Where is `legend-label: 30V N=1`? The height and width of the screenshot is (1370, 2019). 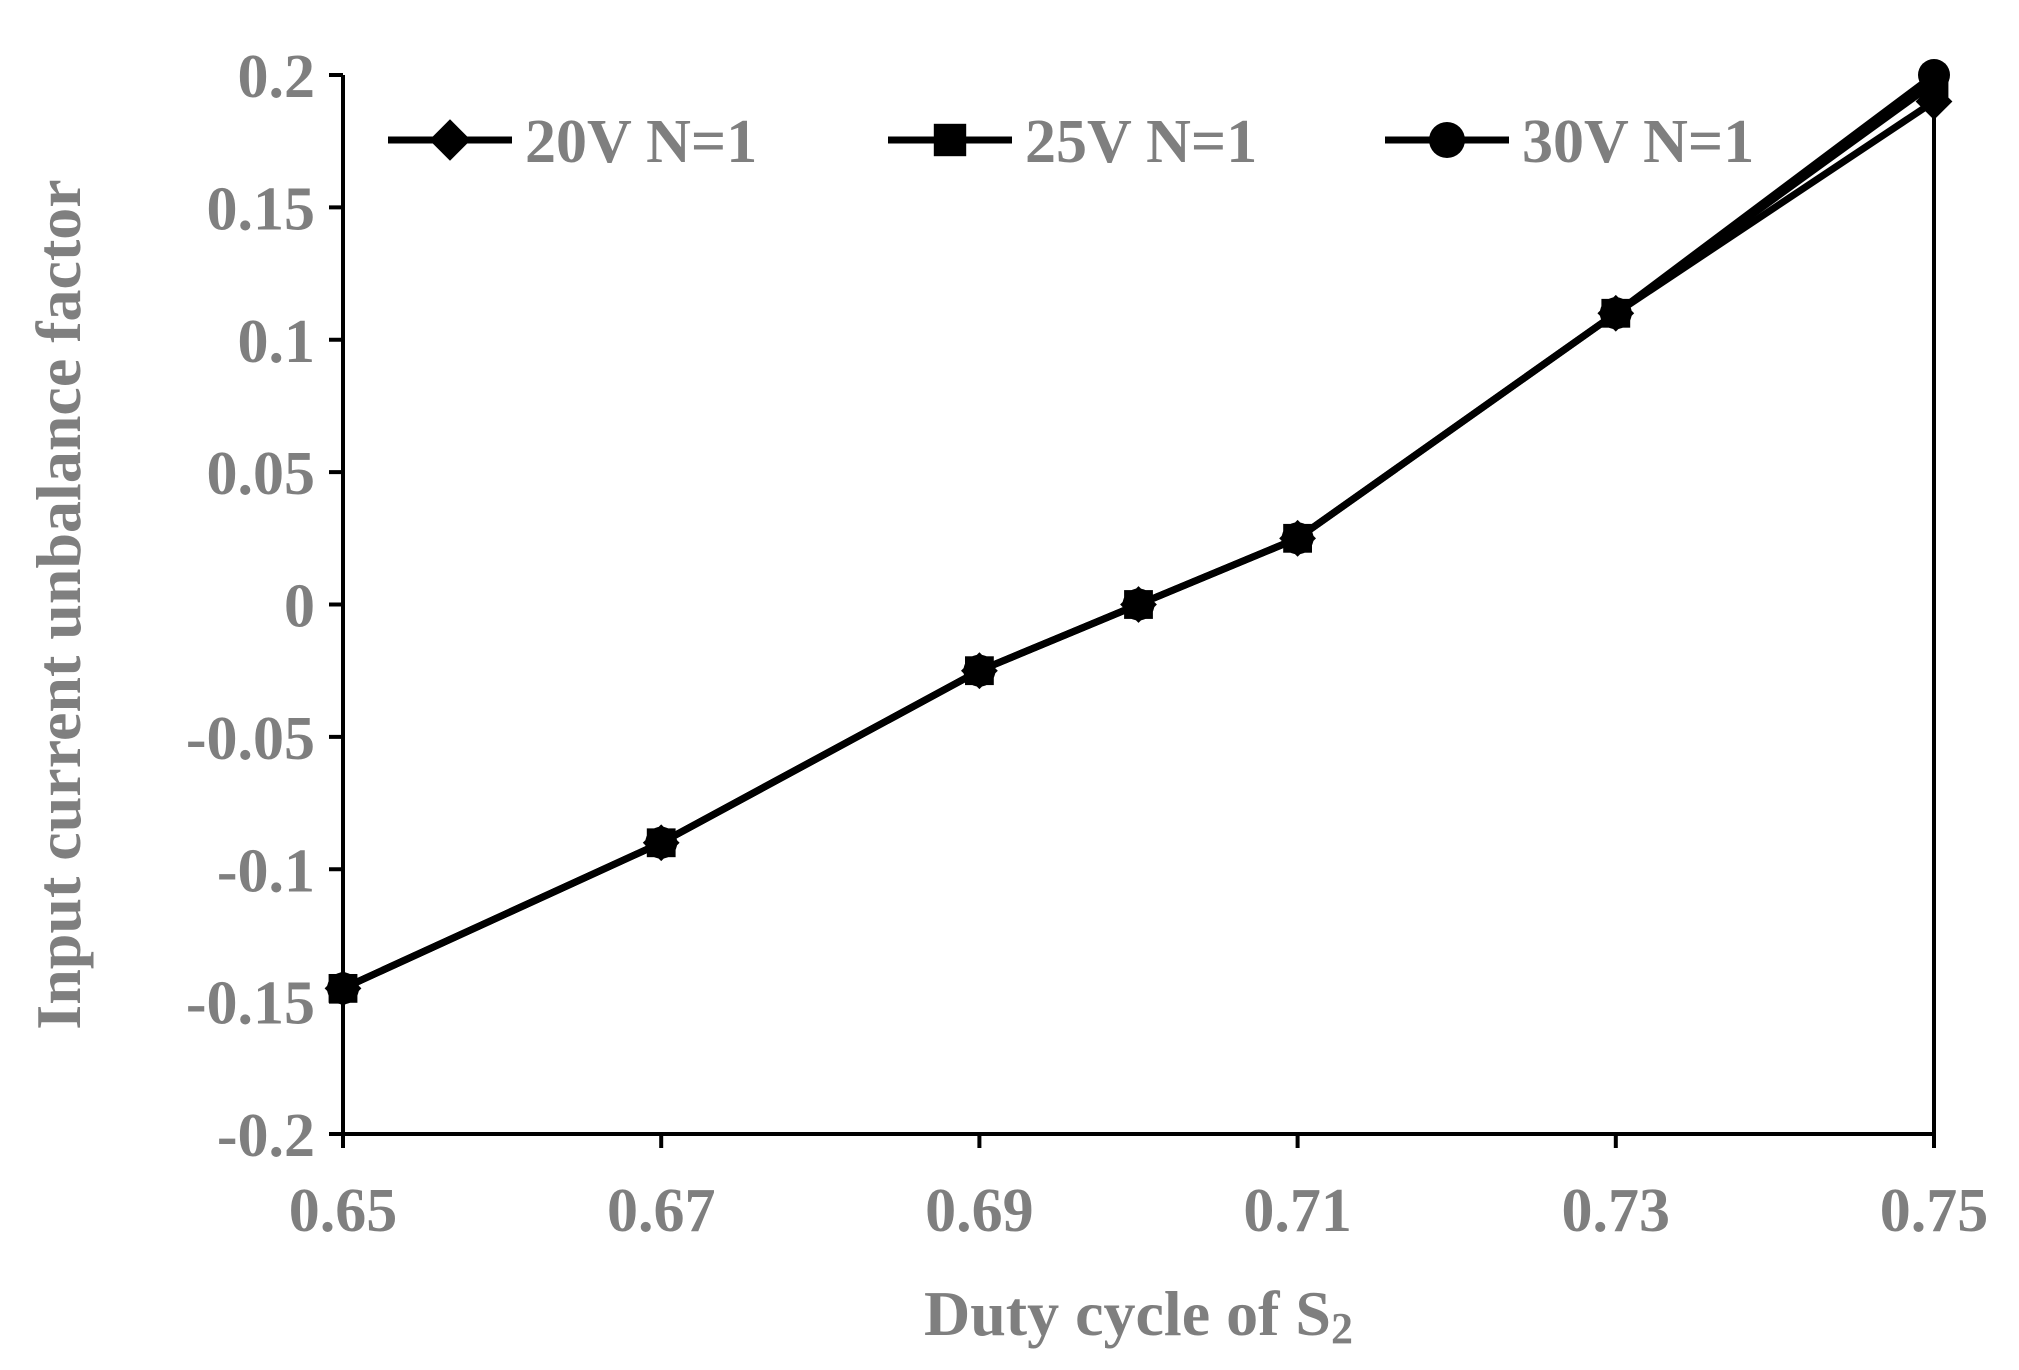 legend-label: 30V N=1 is located at coordinates (1638, 142).